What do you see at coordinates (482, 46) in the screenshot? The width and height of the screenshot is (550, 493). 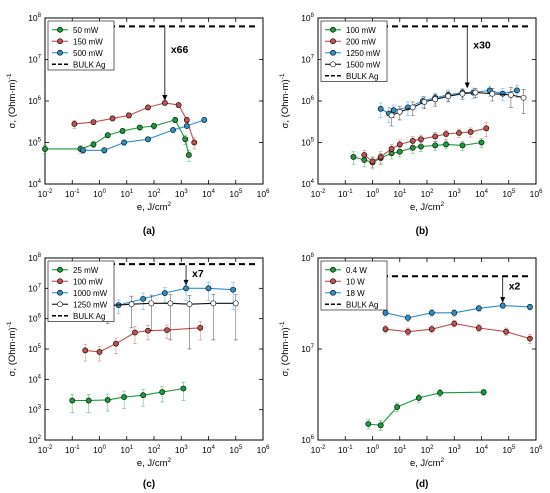 I see `ratio-label: x30` at bounding box center [482, 46].